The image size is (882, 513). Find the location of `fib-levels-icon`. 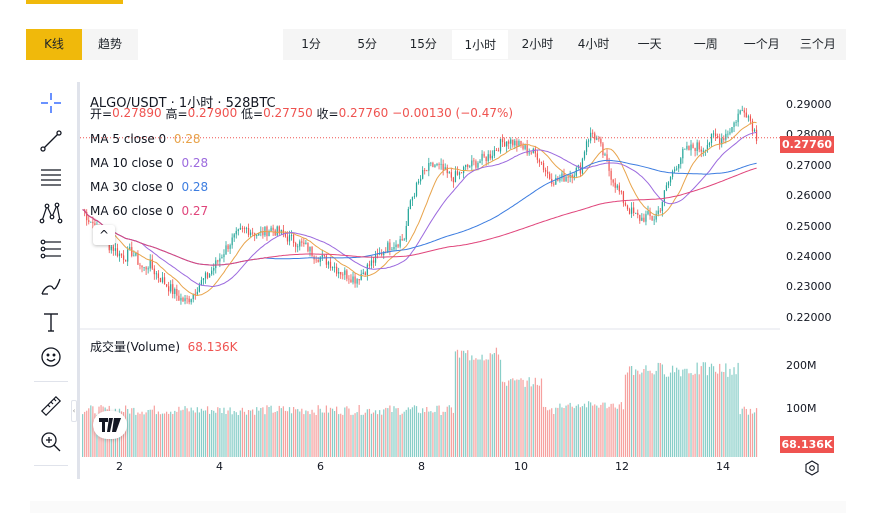

fib-levels-icon is located at coordinates (51, 249).